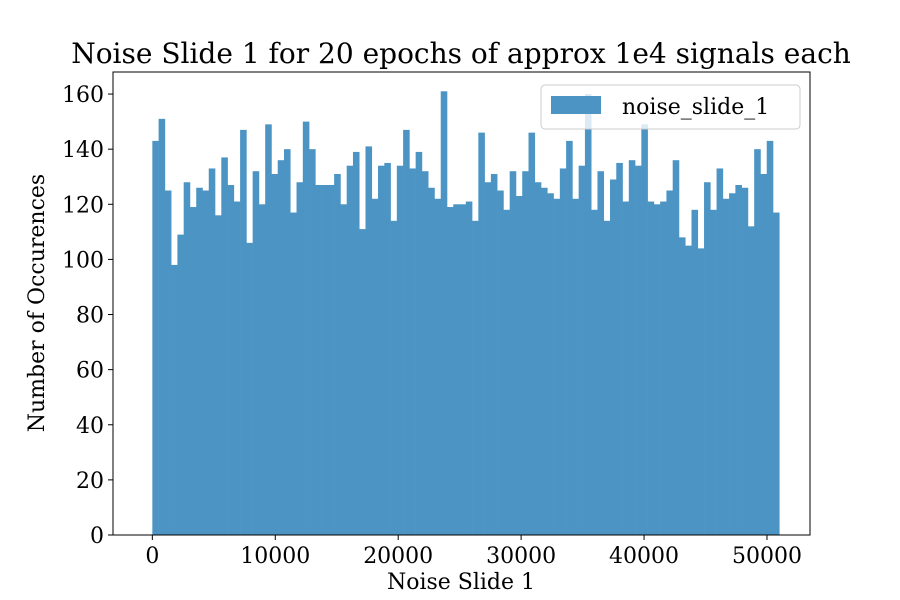 The height and width of the screenshot is (600, 900). I want to click on x-tick-label: 0, so click(152, 556).